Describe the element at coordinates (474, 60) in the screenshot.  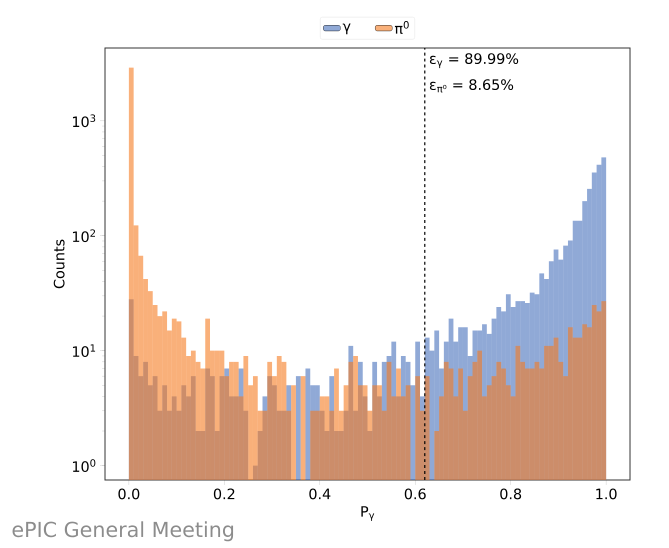
I see `annotation: ε$_{γ}$ = 89.99%` at that location.